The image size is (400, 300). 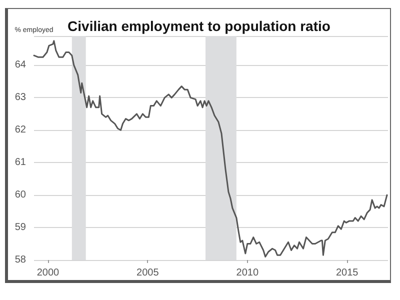 I want to click on y-tick-label: 58, so click(x=20, y=260).